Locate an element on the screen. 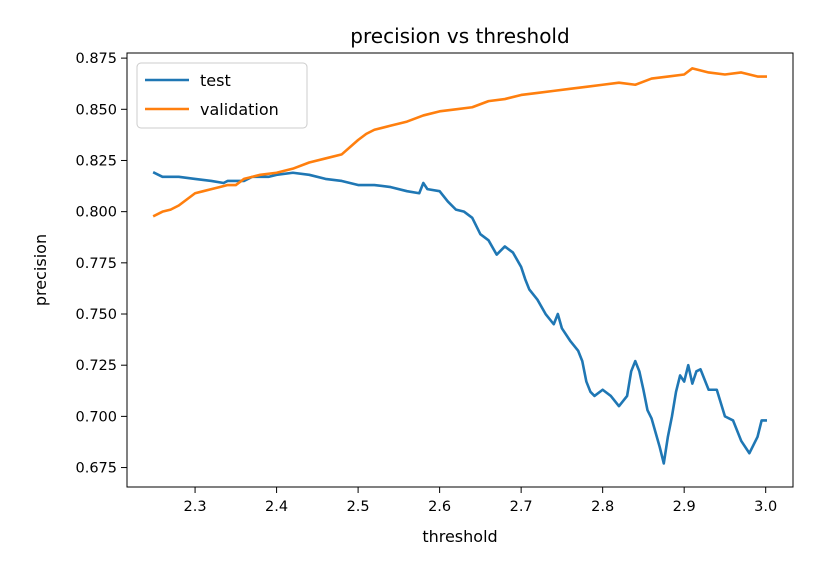  y-axis-label: precision is located at coordinates (40, 270).